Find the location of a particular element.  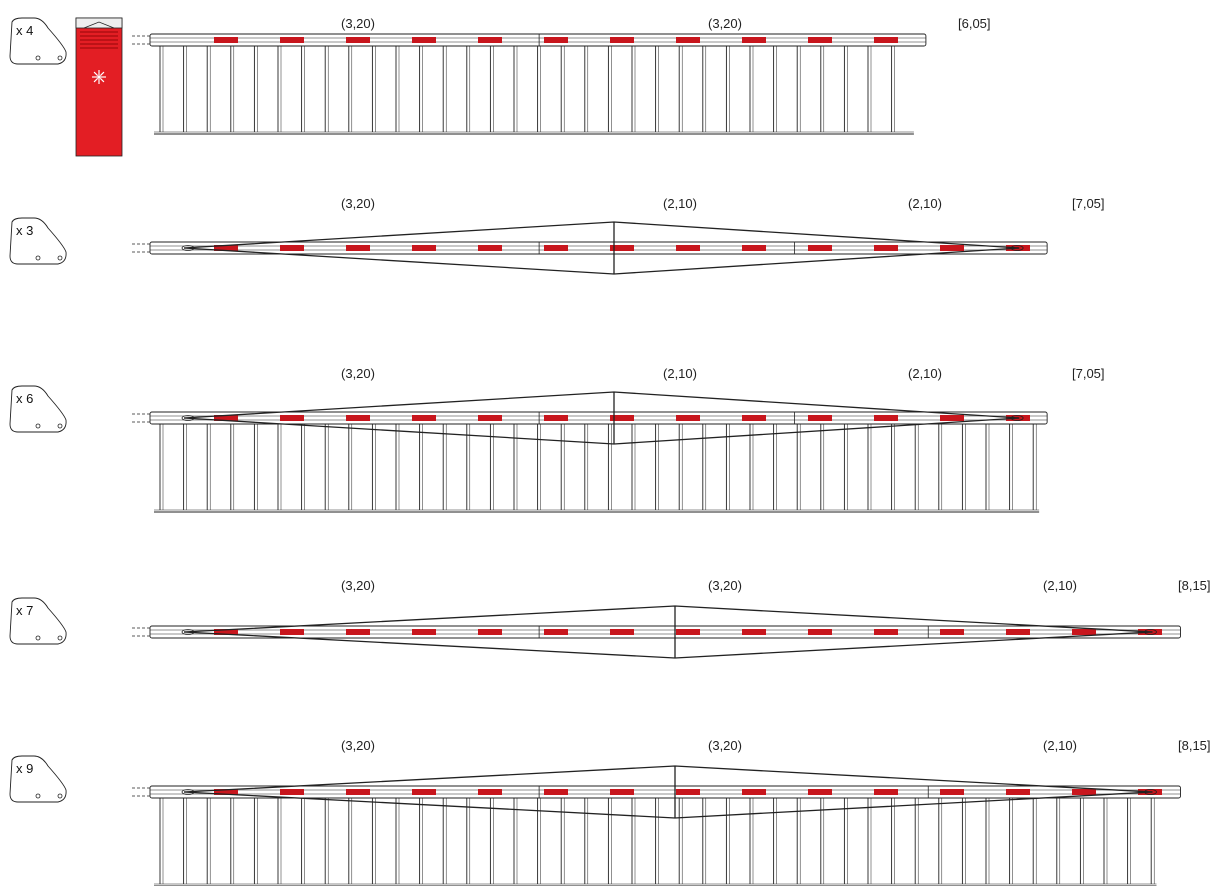

remote-control-icon: x 3 is located at coordinates (38, 241).